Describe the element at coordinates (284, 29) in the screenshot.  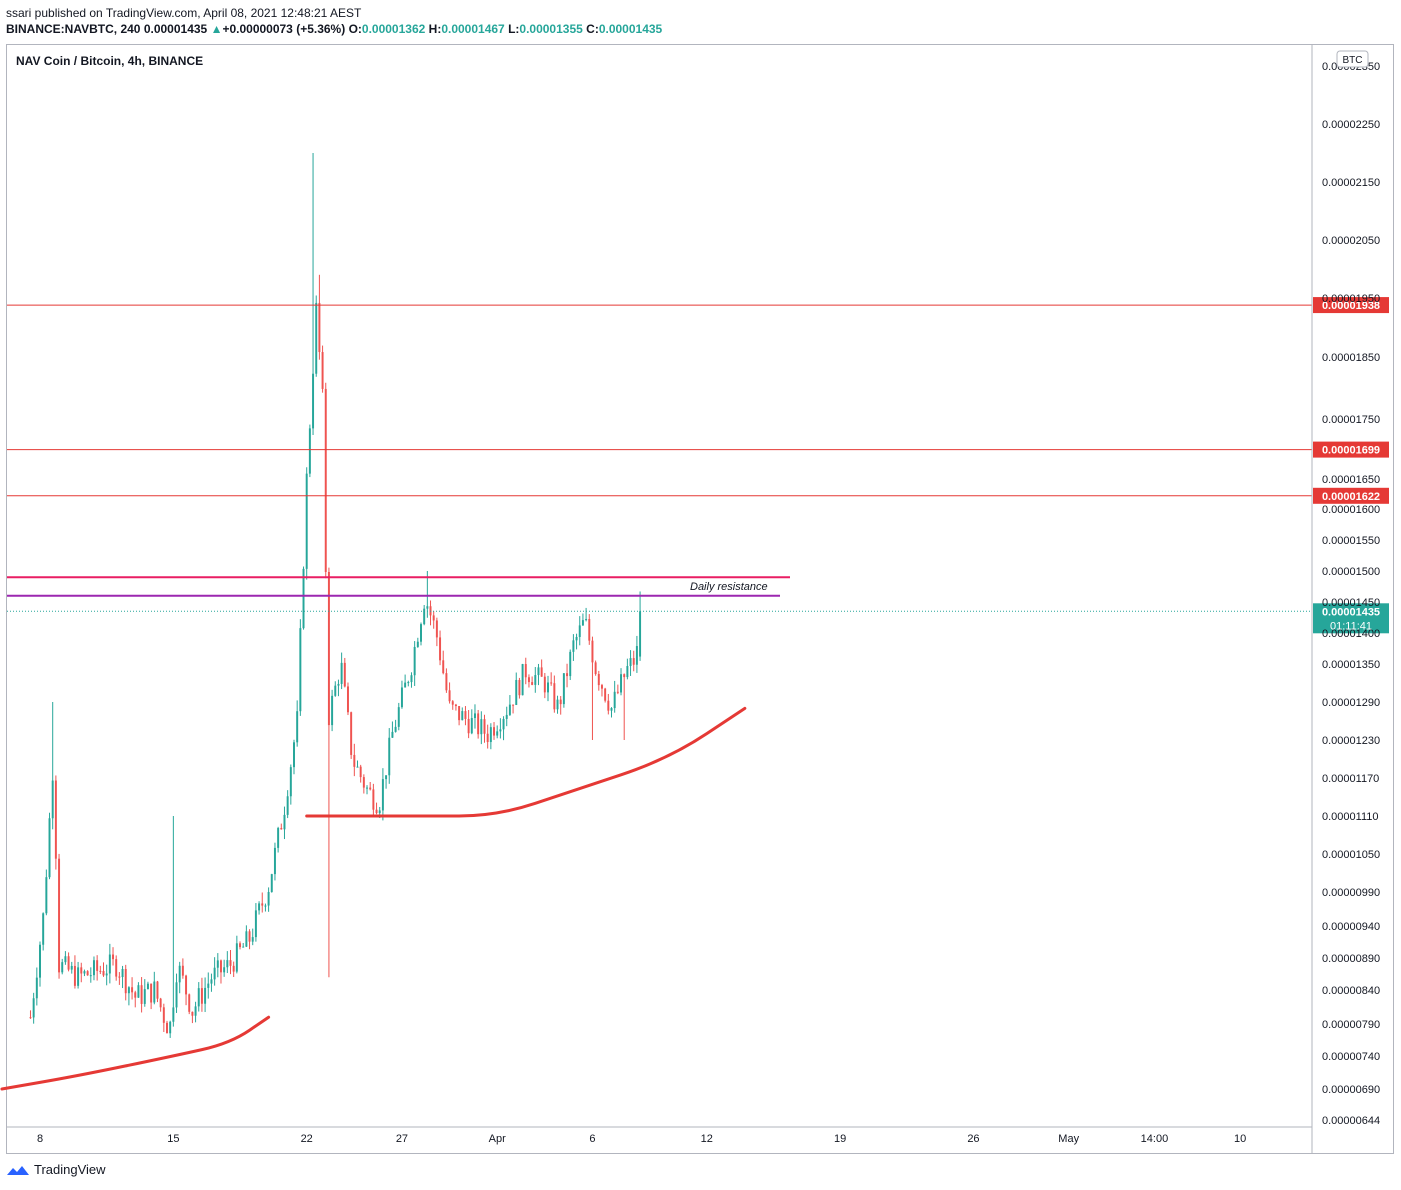
I see `price-change: +0.00000073 (+5.36%)` at that location.